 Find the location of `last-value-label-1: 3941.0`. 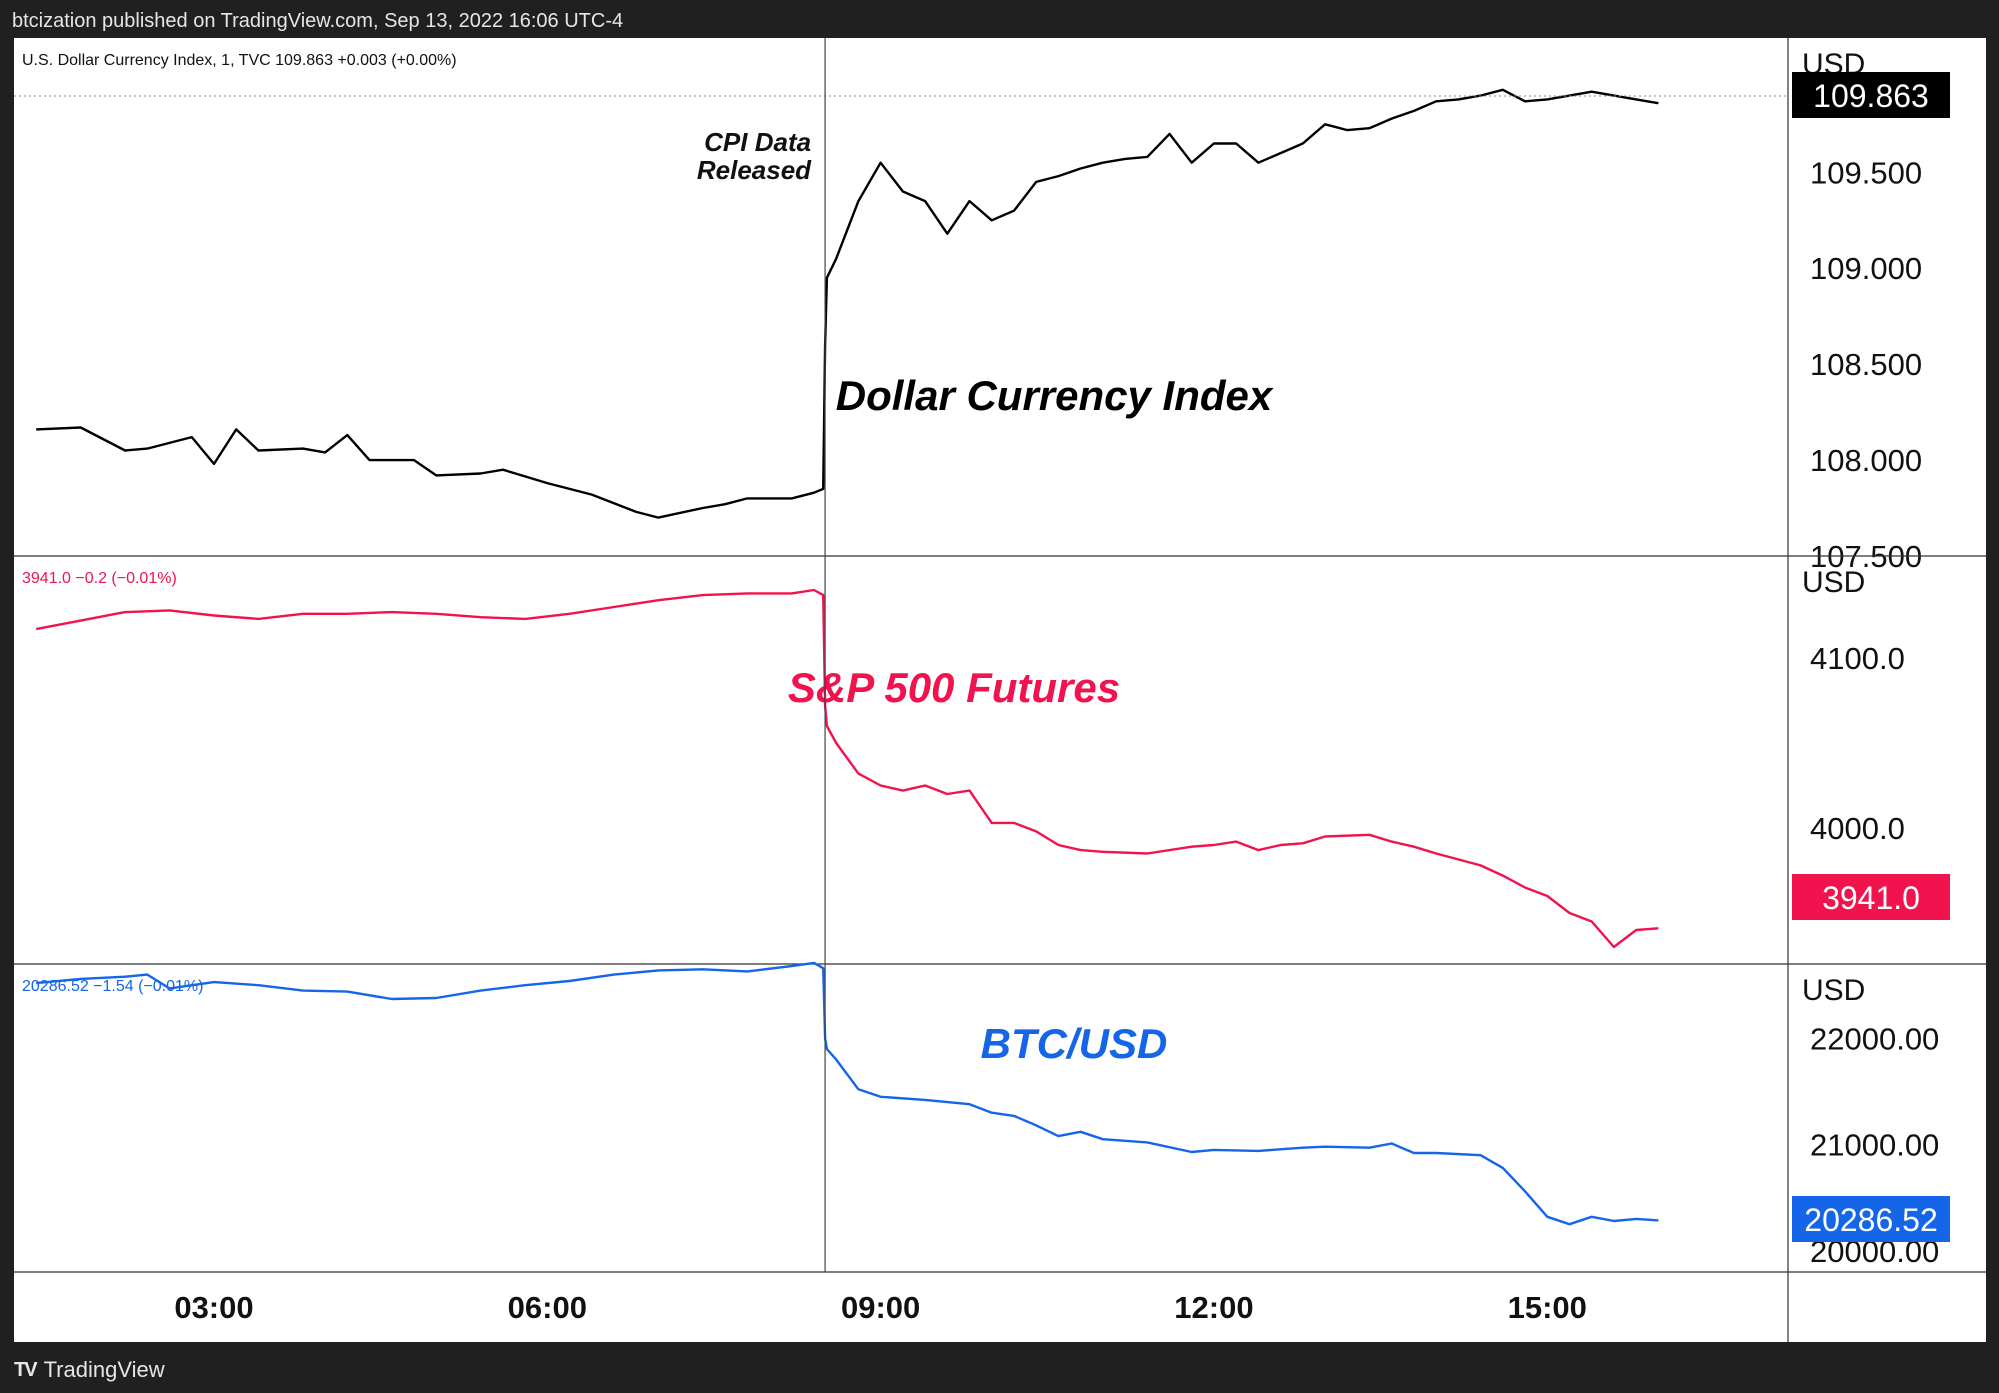

last-value-label-1: 3941.0 is located at coordinates (1871, 898).